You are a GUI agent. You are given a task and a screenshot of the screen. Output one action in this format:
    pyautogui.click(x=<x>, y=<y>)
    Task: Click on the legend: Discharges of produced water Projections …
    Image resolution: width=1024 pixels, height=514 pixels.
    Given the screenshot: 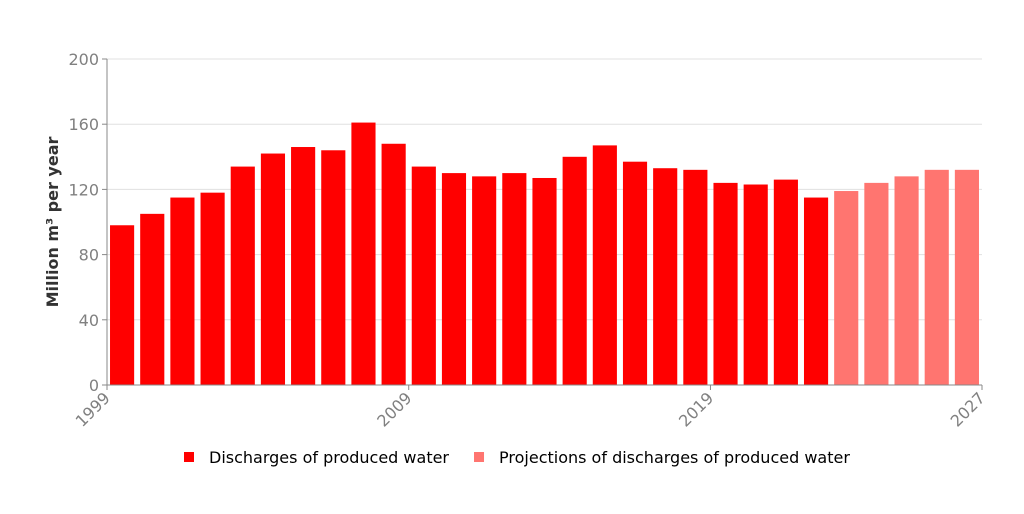 What is the action you would take?
    pyautogui.click(x=517, y=457)
    